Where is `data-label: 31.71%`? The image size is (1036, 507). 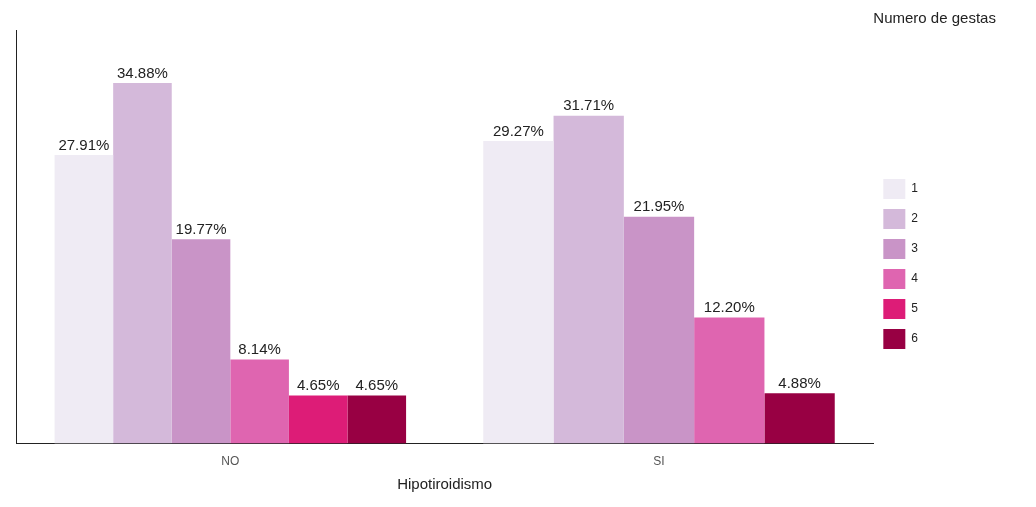
data-label: 31.71% is located at coordinates (589, 105).